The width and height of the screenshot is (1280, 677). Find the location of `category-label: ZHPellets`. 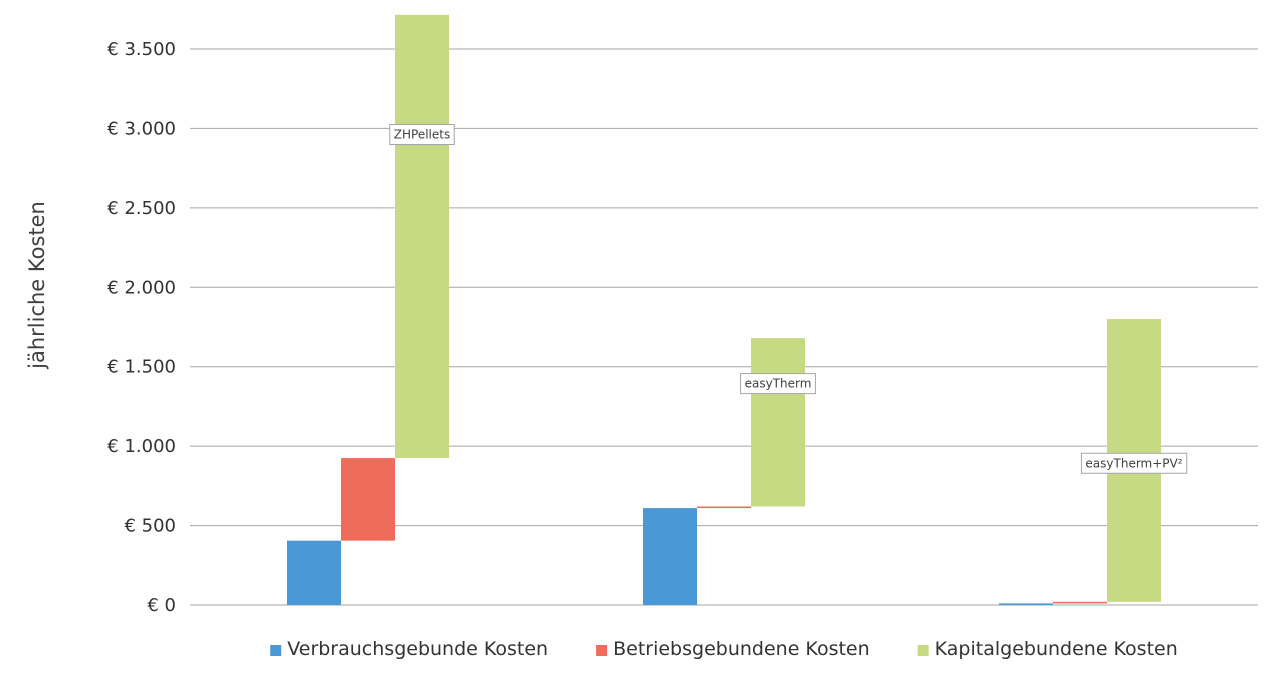

category-label: ZHPellets is located at coordinates (422, 135).